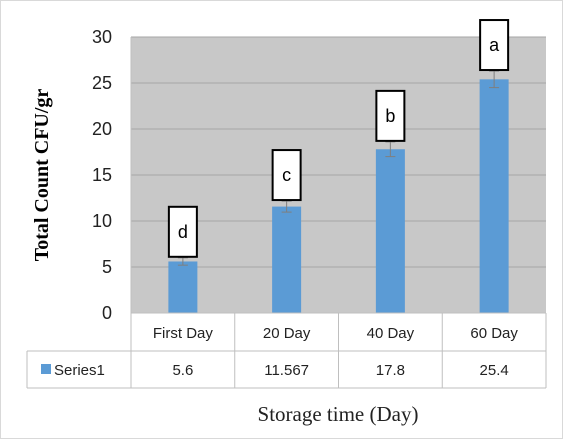  What do you see at coordinates (494, 333) in the screenshot?
I see `category-label: 60 Day` at bounding box center [494, 333].